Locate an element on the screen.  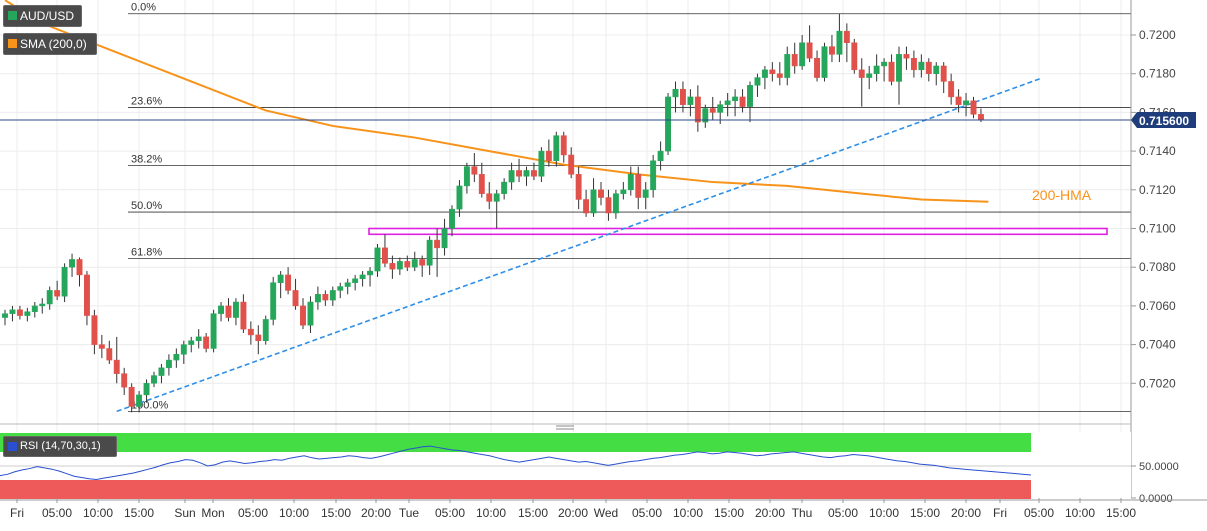
price-axis-label: 0.7020 is located at coordinates (1157, 383).